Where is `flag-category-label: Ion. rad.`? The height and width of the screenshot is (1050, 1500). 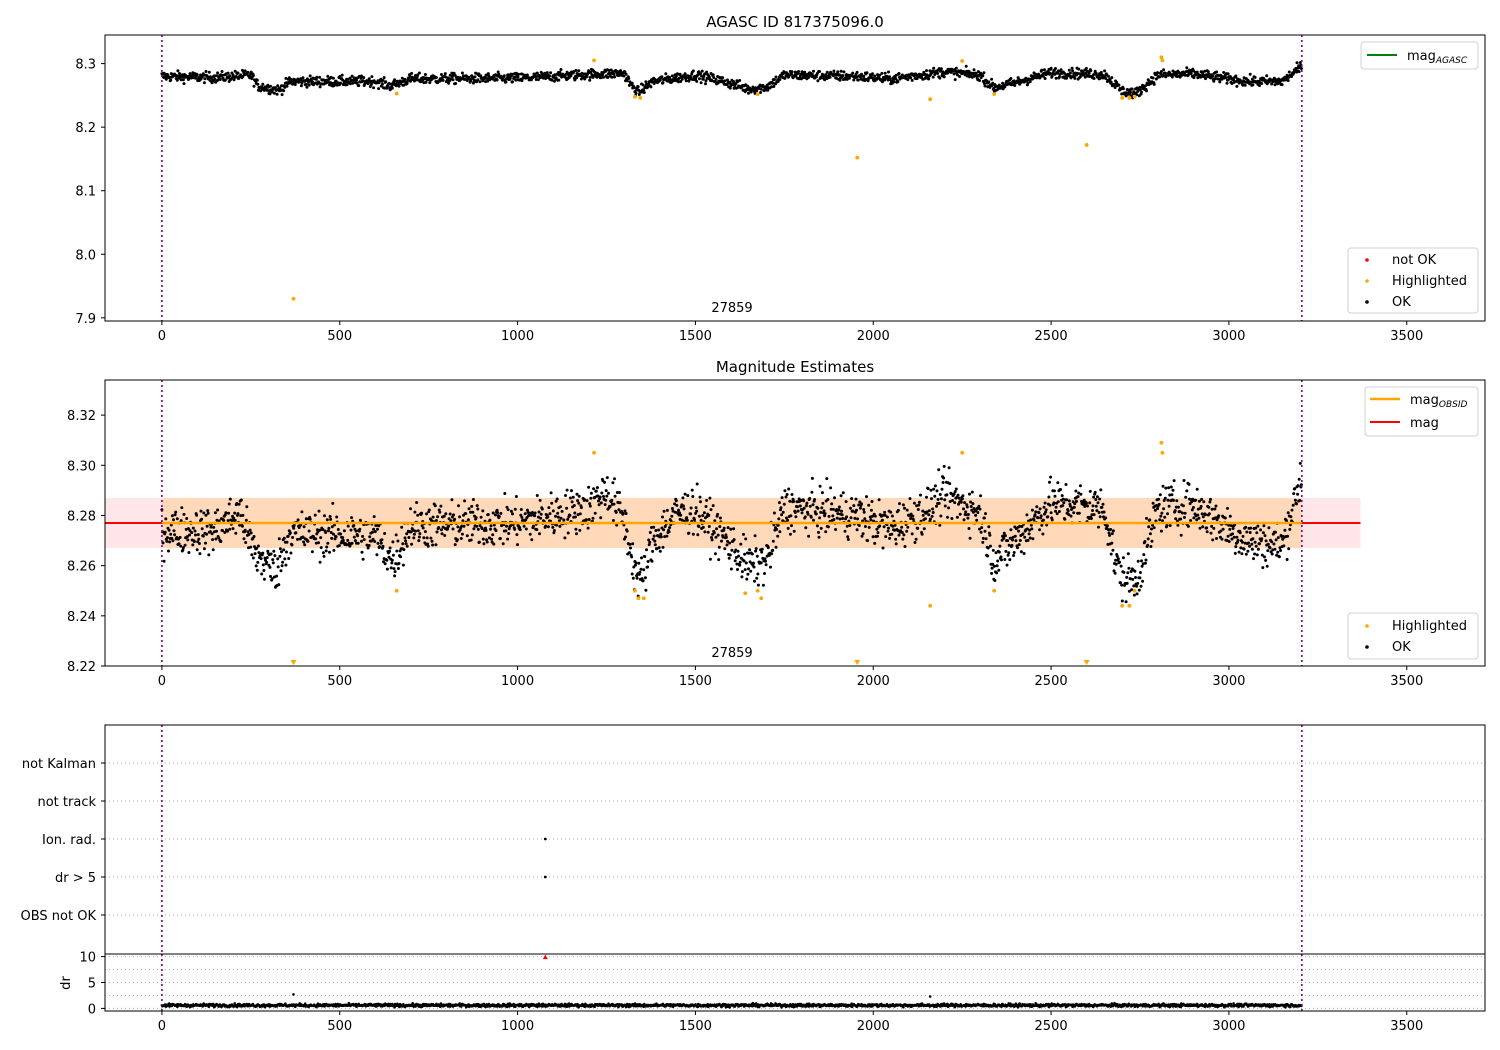
flag-category-label: Ion. rad. is located at coordinates (69, 840).